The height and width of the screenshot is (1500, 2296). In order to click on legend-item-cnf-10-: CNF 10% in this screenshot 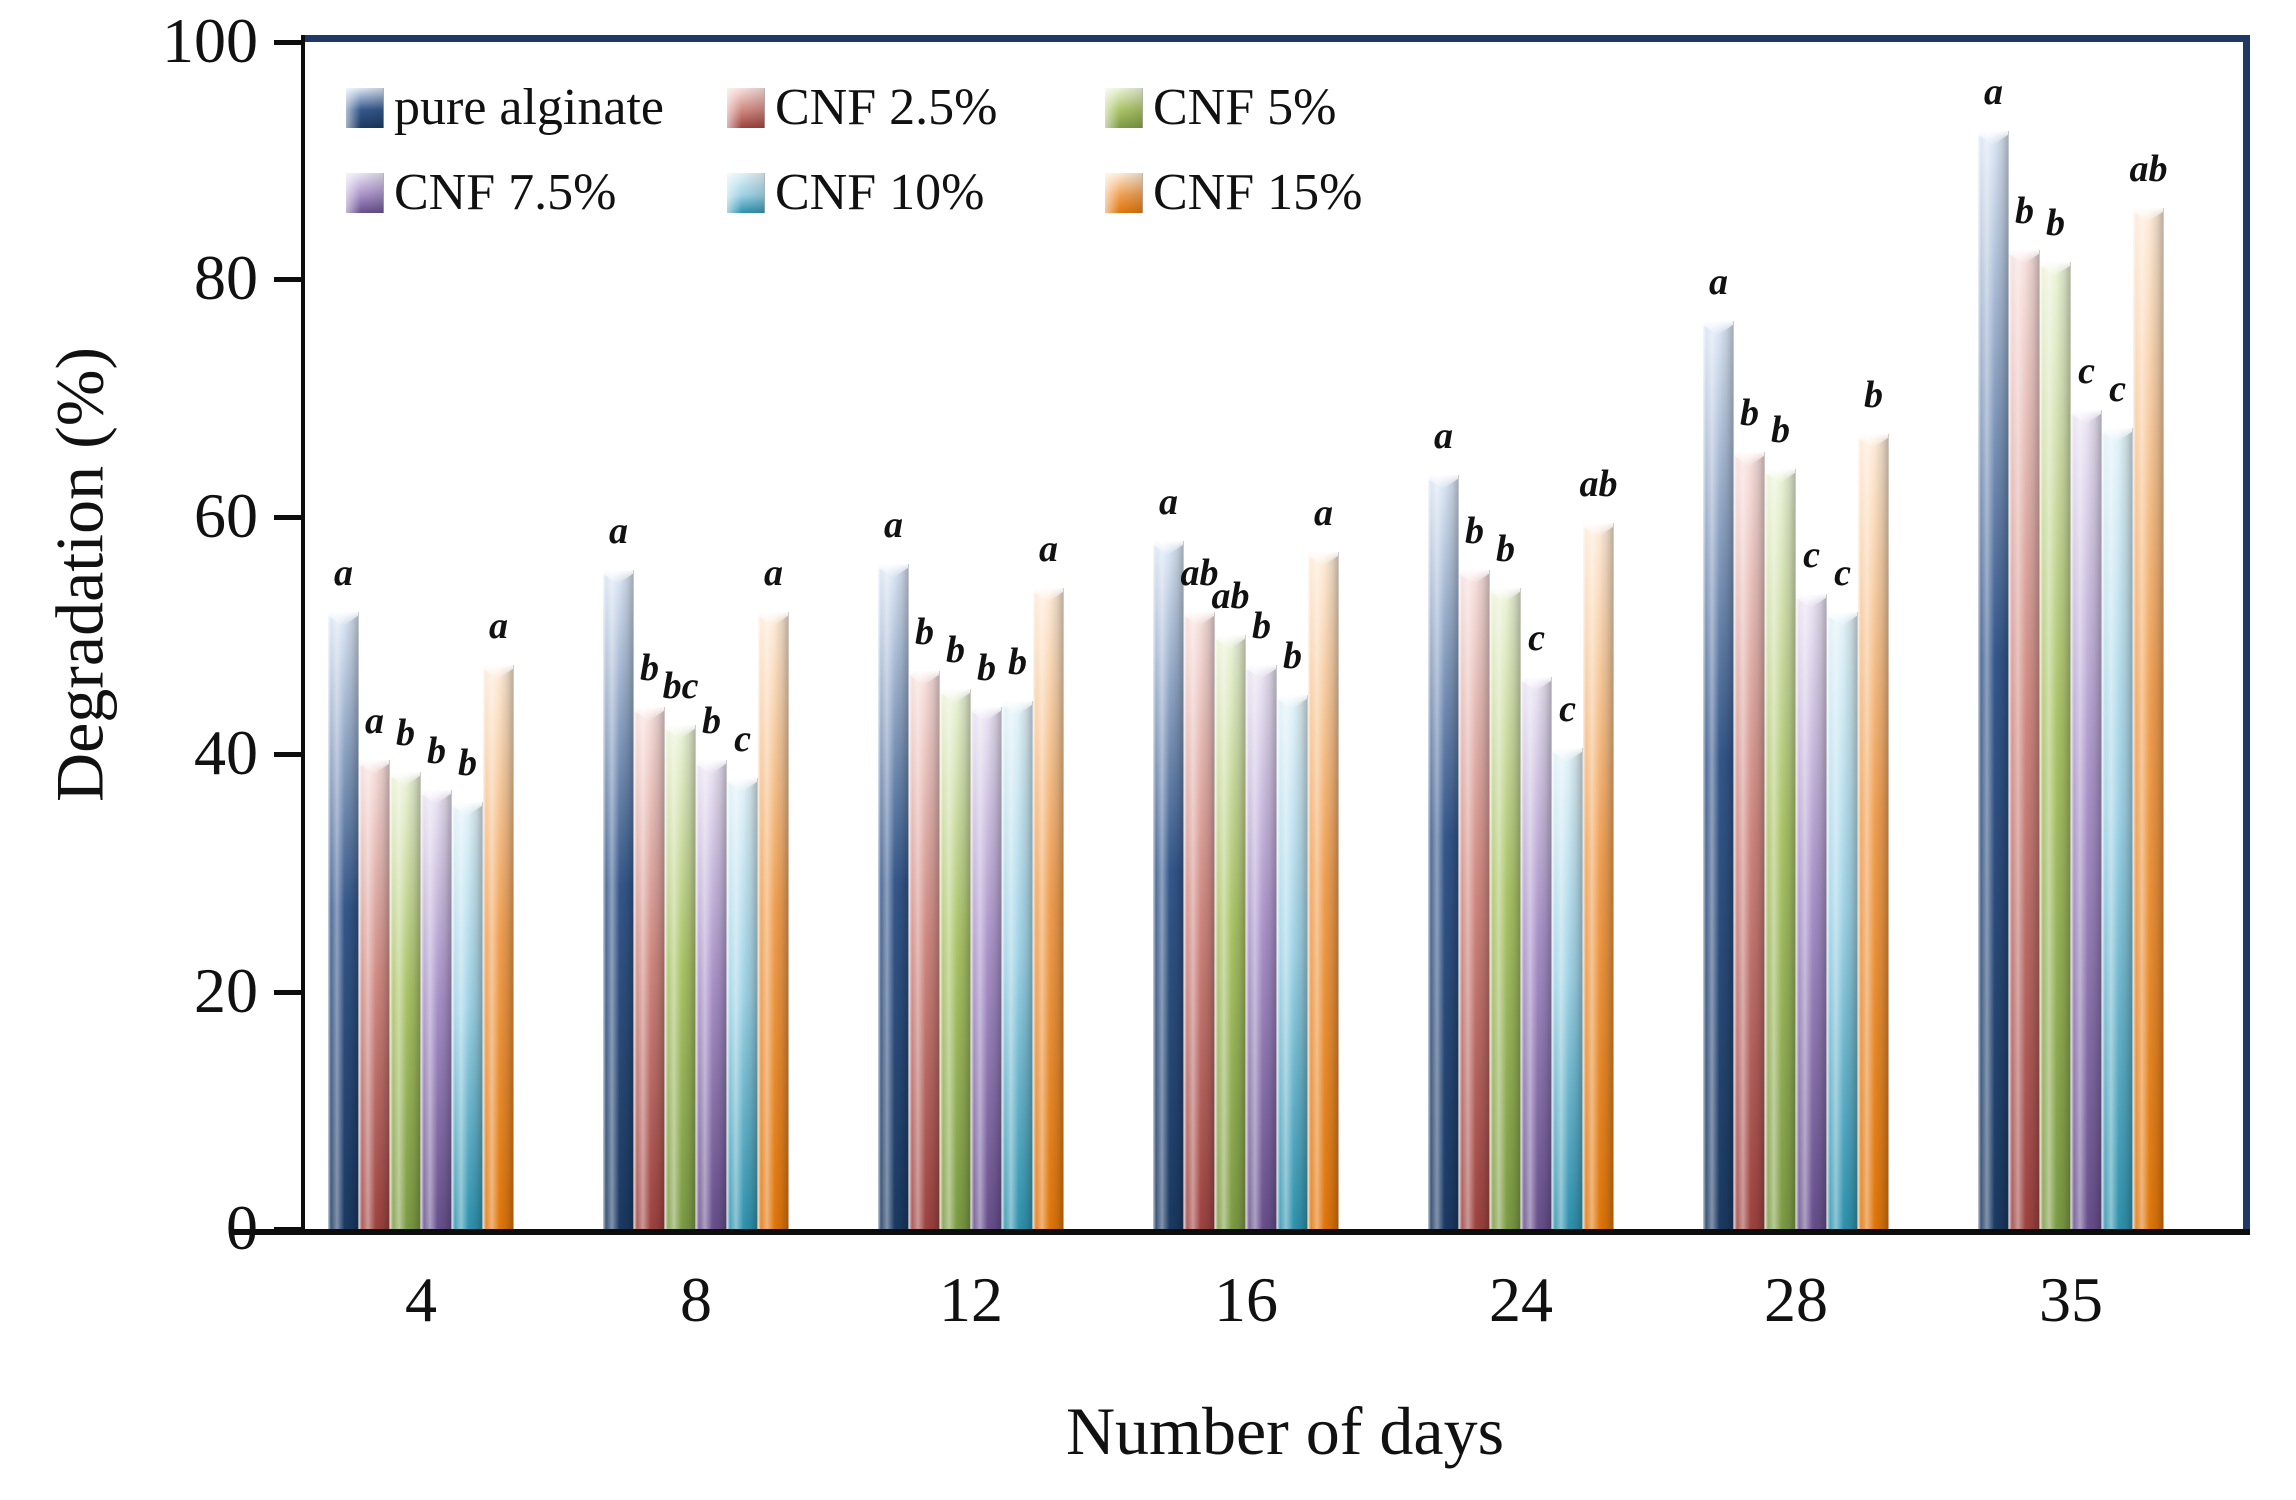, I will do `click(855, 193)`.